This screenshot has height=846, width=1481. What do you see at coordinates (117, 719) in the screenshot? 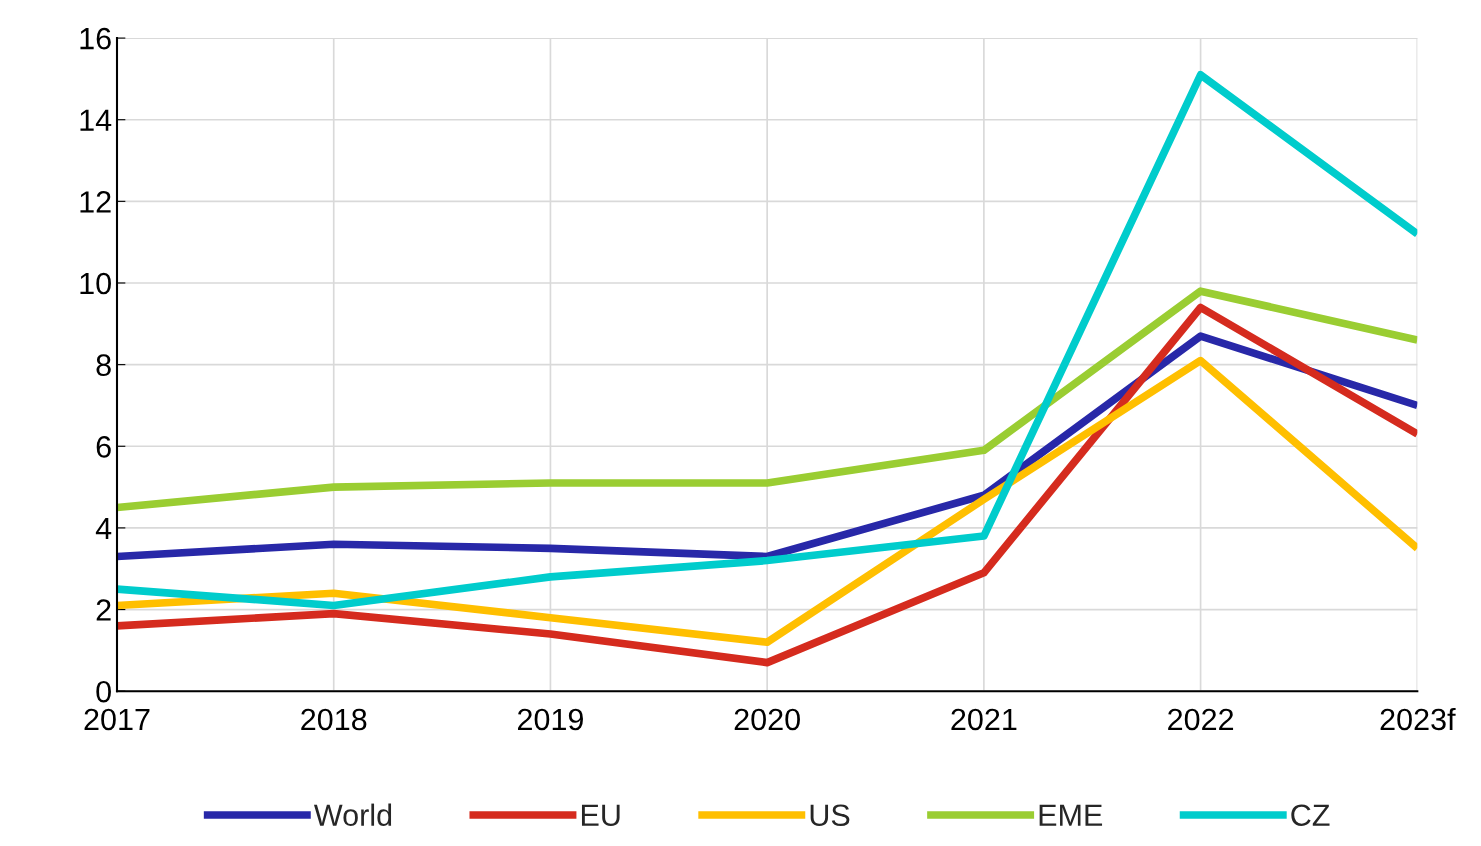
I see `x-tick-label: 2017` at bounding box center [117, 719].